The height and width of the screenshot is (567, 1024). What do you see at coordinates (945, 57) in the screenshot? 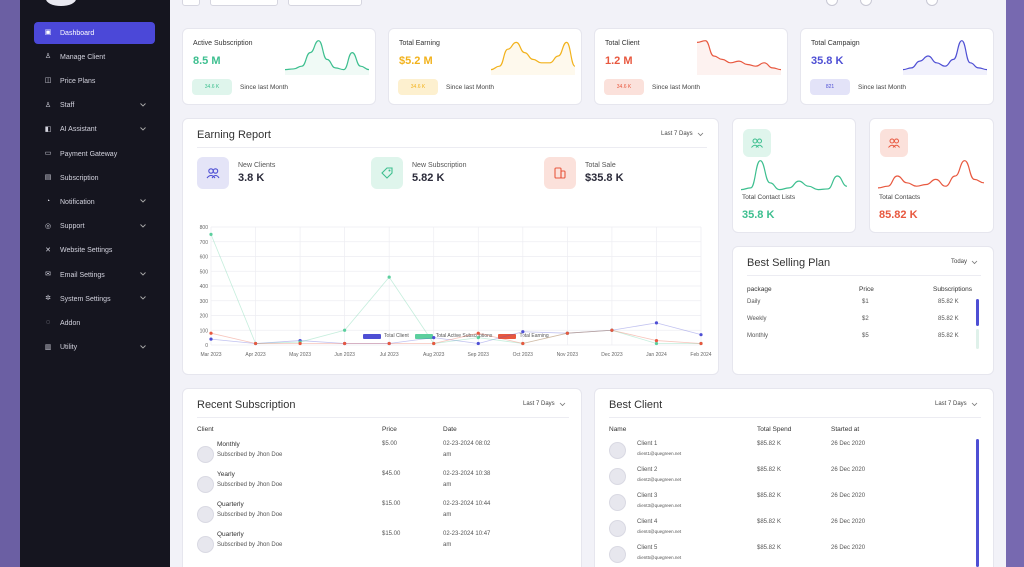
I see `sparkline-area` at bounding box center [945, 57].